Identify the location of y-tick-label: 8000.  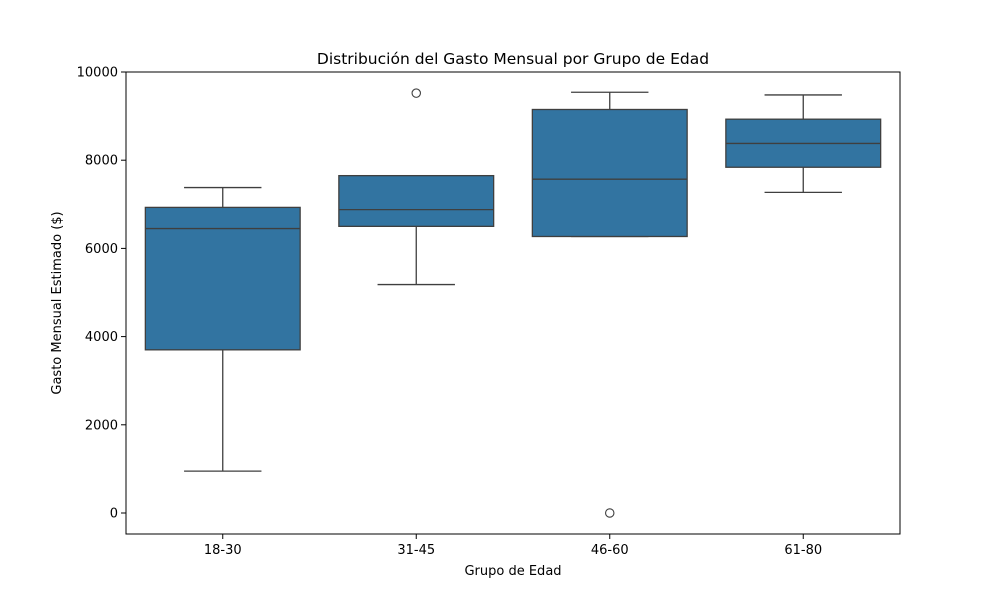
(101, 161).